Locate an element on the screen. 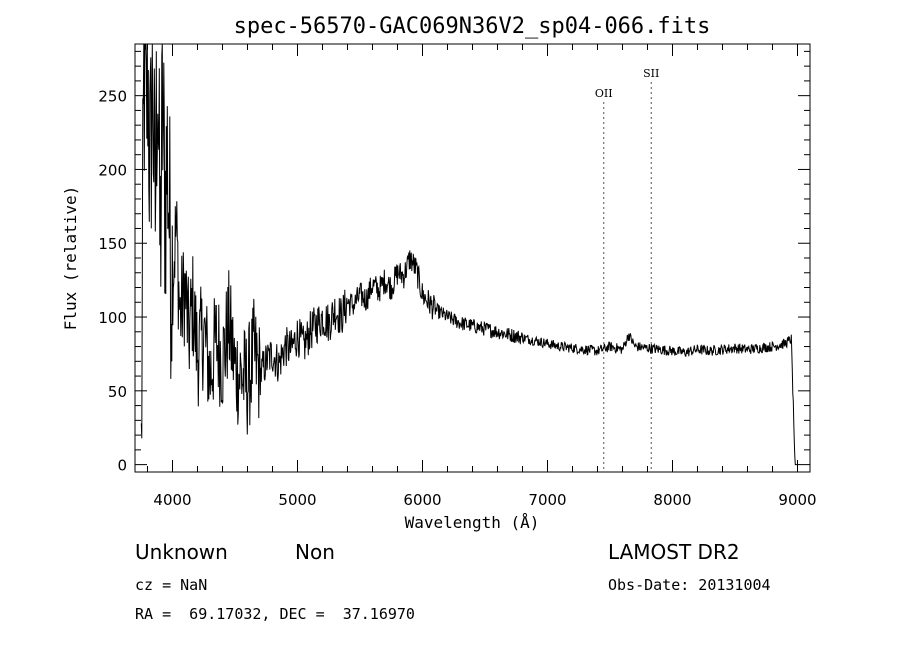  y-tick-label: 150 is located at coordinates (112, 244).